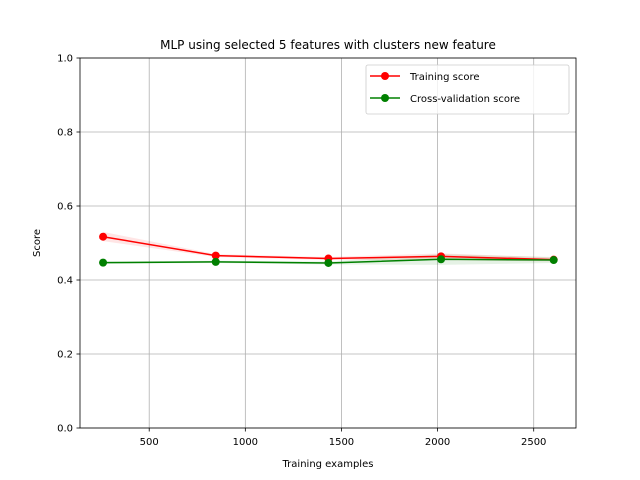 This screenshot has width=640, height=480. Describe the element at coordinates (328, 249) in the screenshot. I see `series-lines` at that location.